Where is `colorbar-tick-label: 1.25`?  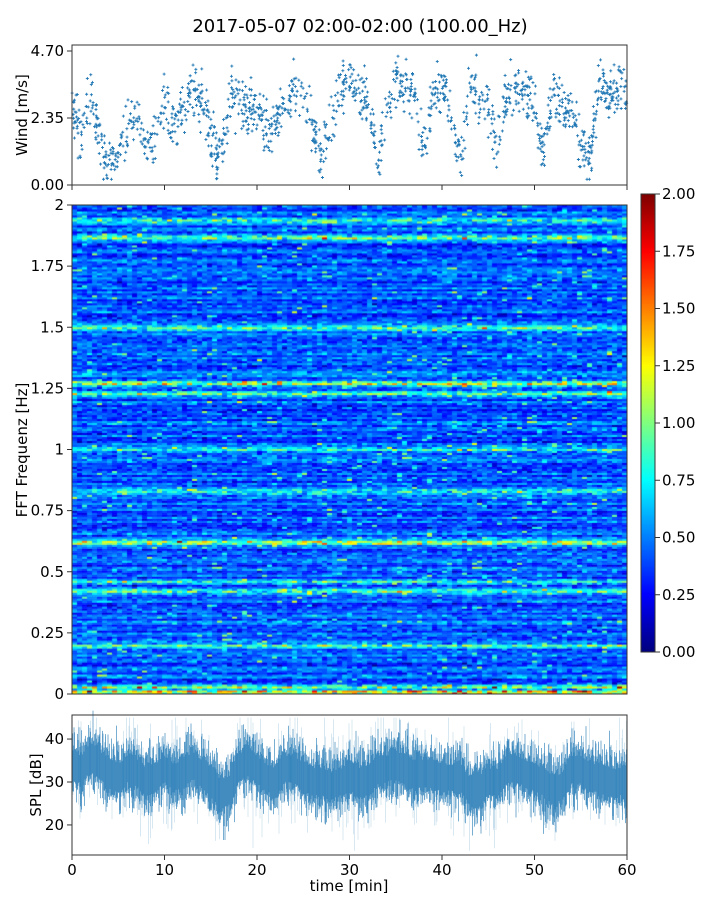 colorbar-tick-label: 1.25 is located at coordinates (678, 366).